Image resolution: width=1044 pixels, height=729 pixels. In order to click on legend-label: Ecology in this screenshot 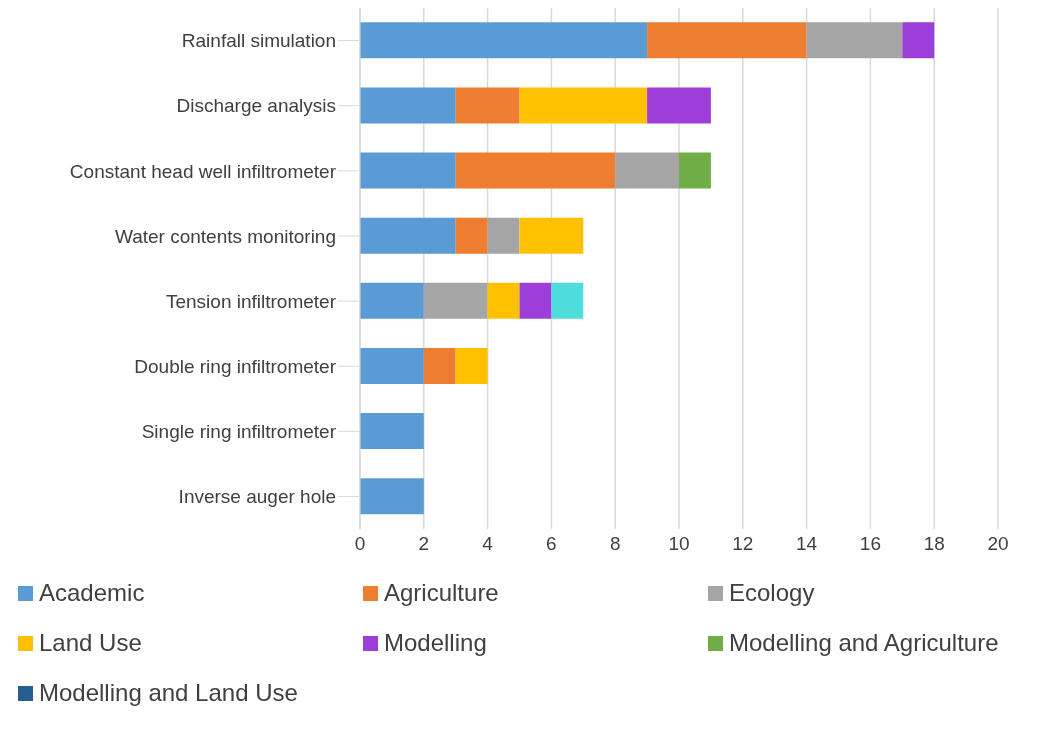, I will do `click(772, 593)`.